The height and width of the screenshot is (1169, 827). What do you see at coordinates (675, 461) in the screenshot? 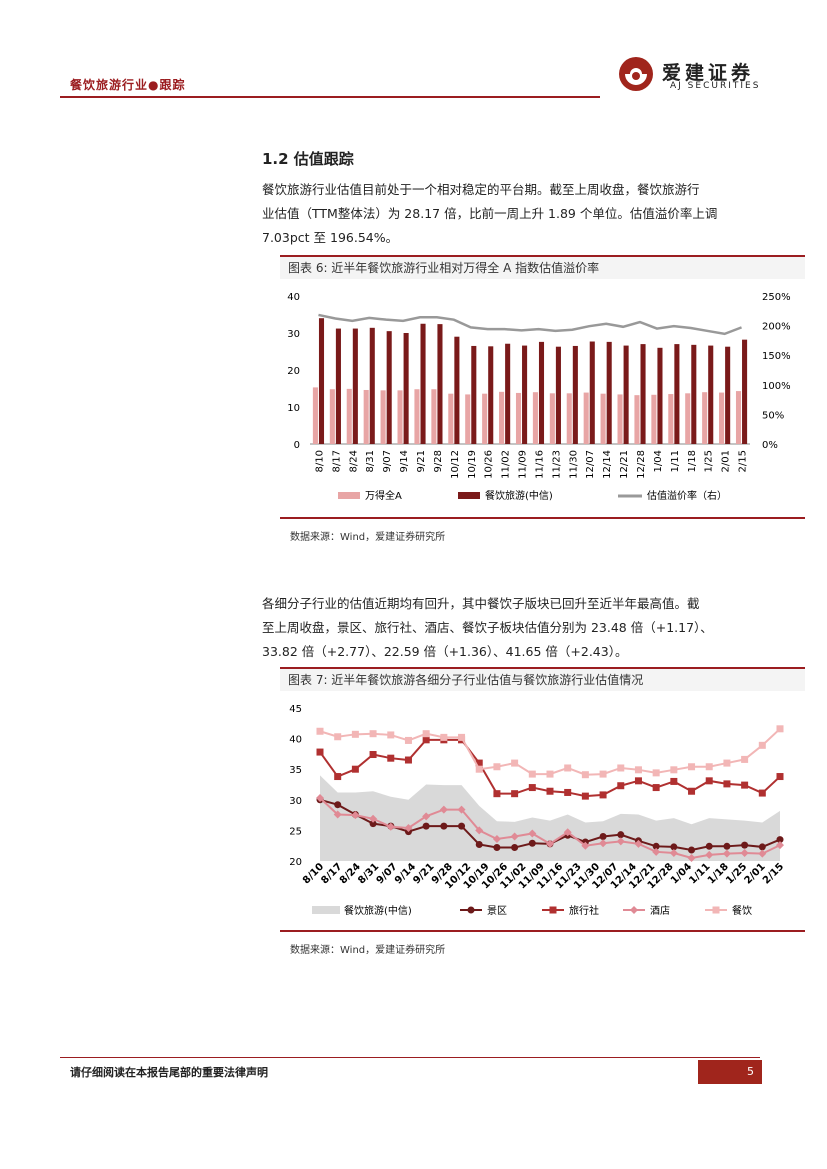
I see `x-tick-label: 1/11` at bounding box center [675, 461].